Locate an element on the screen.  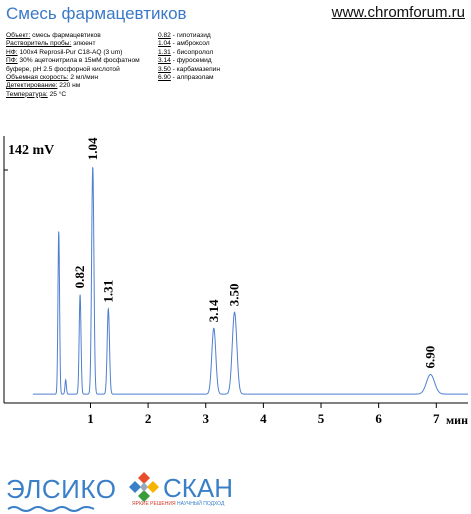
scan-crystal-icon is located at coordinates (144, 487).